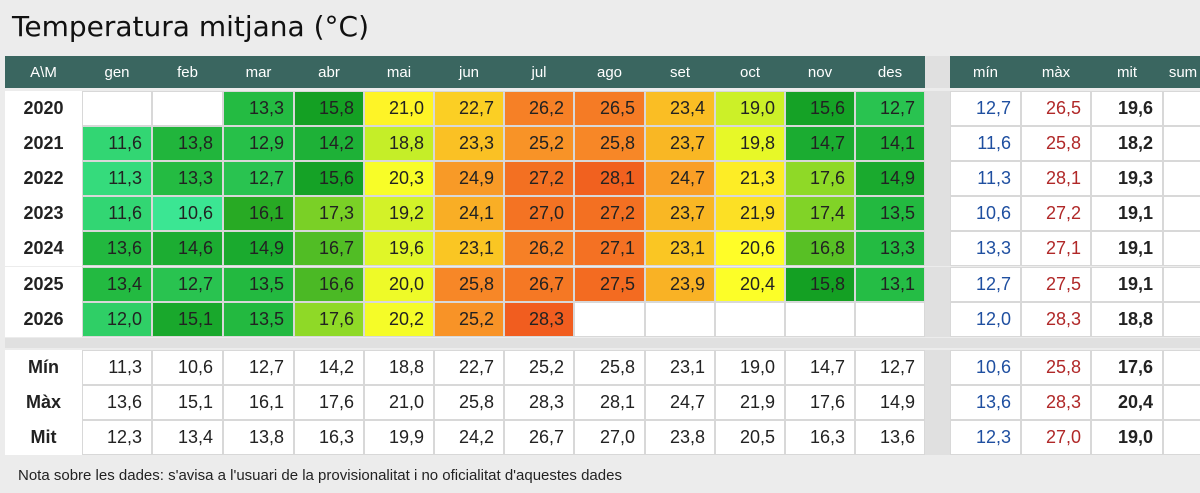 The height and width of the screenshot is (493, 1200). What do you see at coordinates (187, 248) in the screenshot?
I see `table-cell: 14,6` at bounding box center [187, 248].